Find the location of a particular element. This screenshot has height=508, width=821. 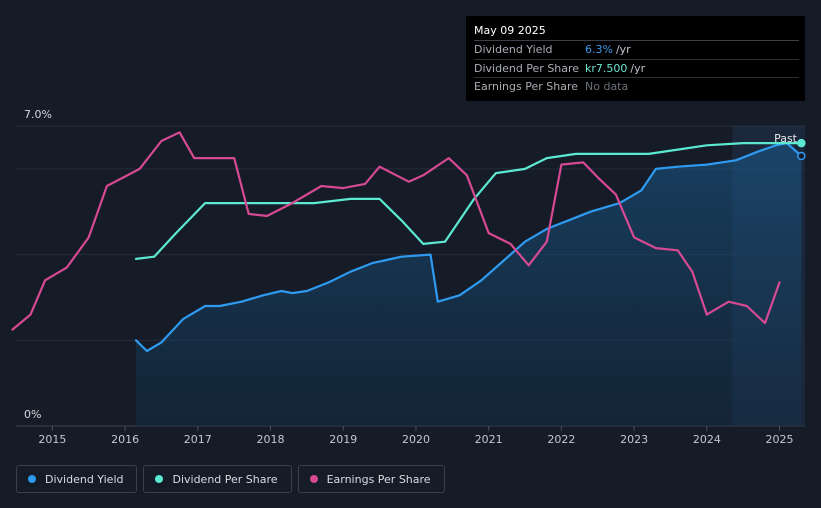

tooltip-label: Dividend Per Share is located at coordinates (527, 68).